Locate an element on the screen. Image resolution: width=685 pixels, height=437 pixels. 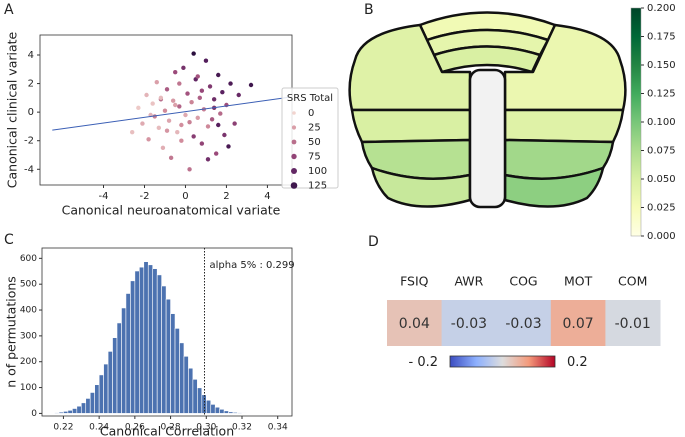
y-axis-label: Canonical clinical variate is located at coordinates (12, 109).